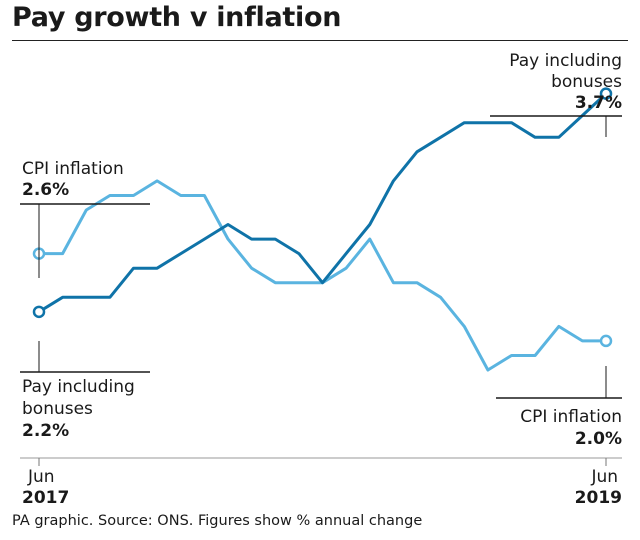  Describe the element at coordinates (177, 17) in the screenshot. I see `chart-title: Pay growth v inflation` at that location.